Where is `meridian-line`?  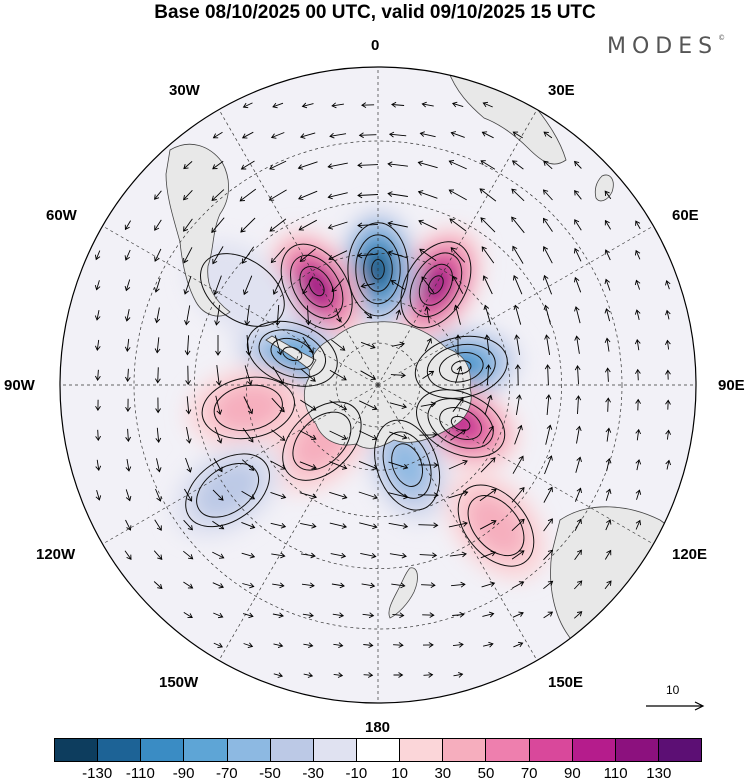
meridian-line is located at coordinates (457, 522).